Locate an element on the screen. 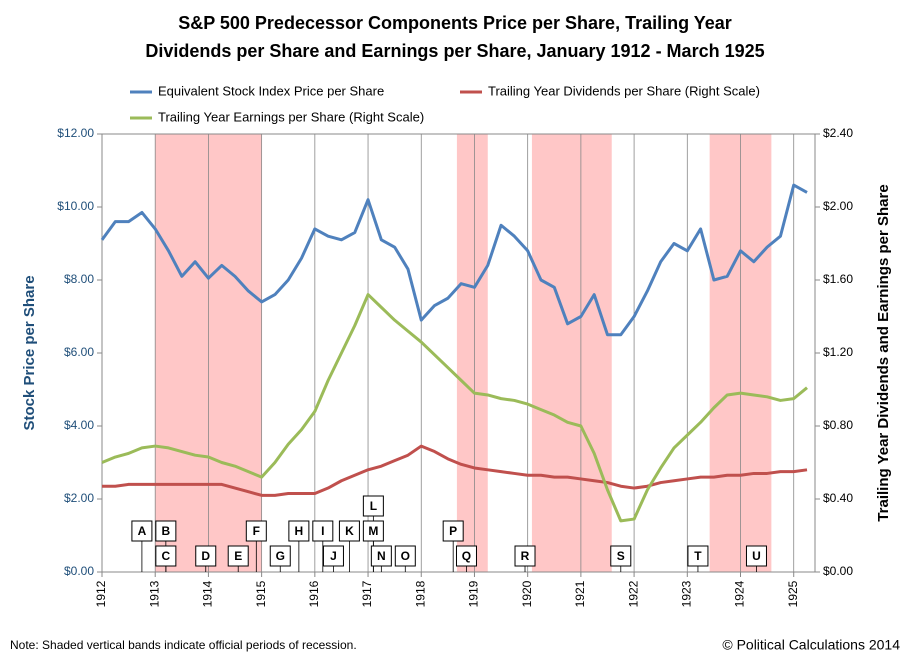 The width and height of the screenshot is (911, 661). y-tick-label: $12.00 is located at coordinates (75, 133).